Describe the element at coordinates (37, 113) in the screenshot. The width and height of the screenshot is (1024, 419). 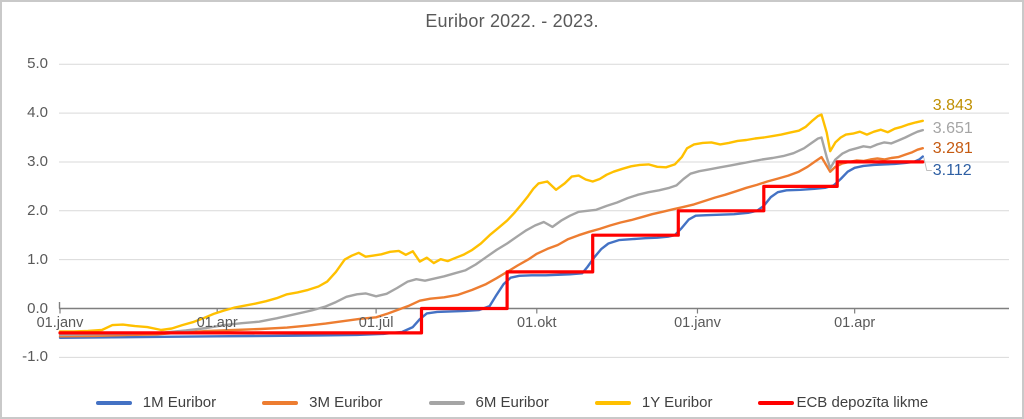
I see `y-axis-label: 4.0` at that location.